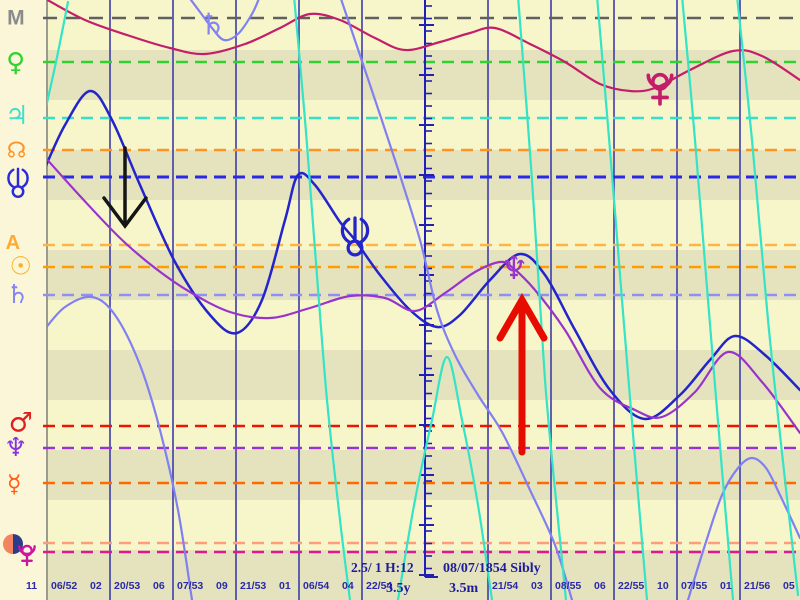  I want to click on axis-date-label: 20/53, so click(127, 586).